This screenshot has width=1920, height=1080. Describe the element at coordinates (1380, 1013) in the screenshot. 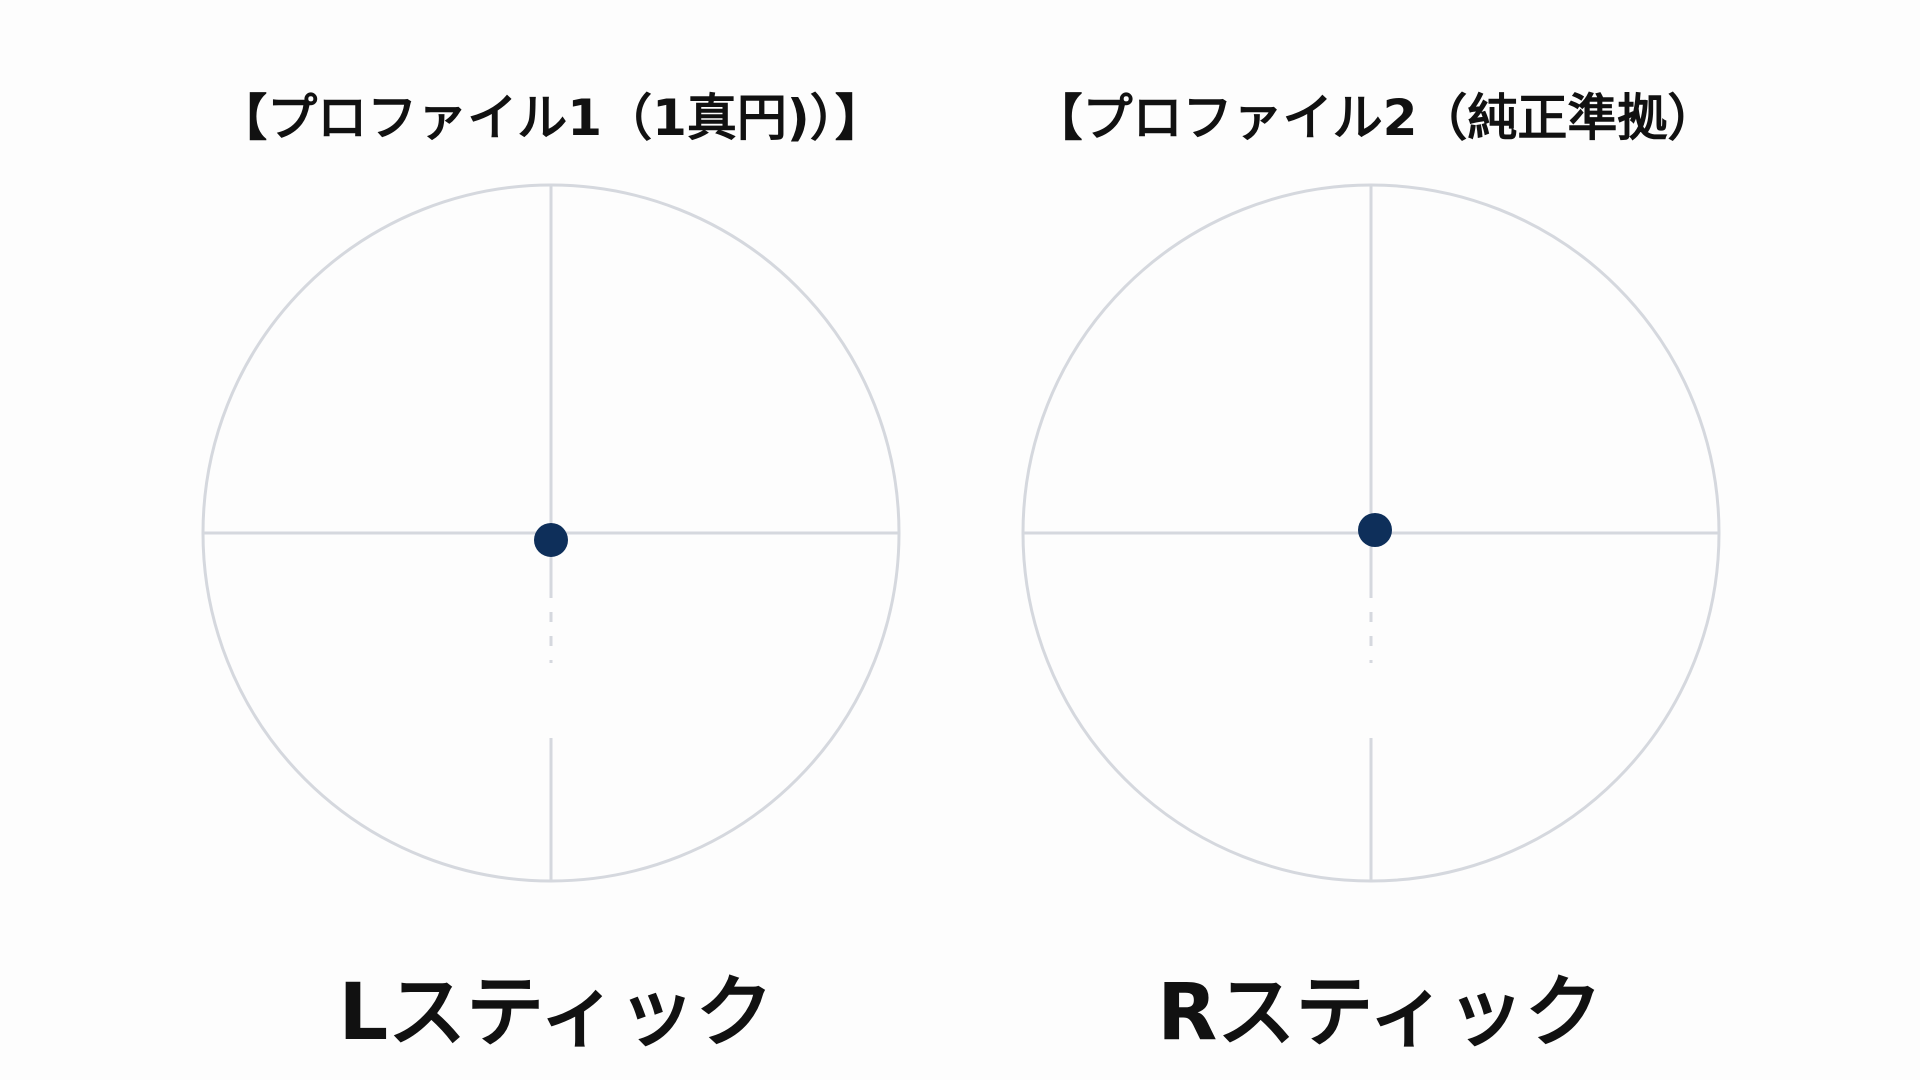

I see `right-stick-label: Rスティック` at that location.